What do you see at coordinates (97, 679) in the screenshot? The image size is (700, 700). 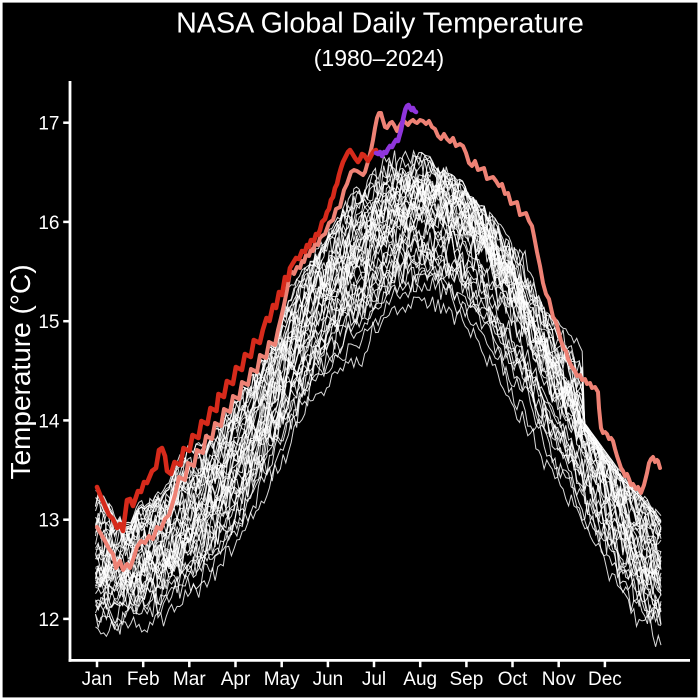 I see `svg-text: Jan` at bounding box center [97, 679].